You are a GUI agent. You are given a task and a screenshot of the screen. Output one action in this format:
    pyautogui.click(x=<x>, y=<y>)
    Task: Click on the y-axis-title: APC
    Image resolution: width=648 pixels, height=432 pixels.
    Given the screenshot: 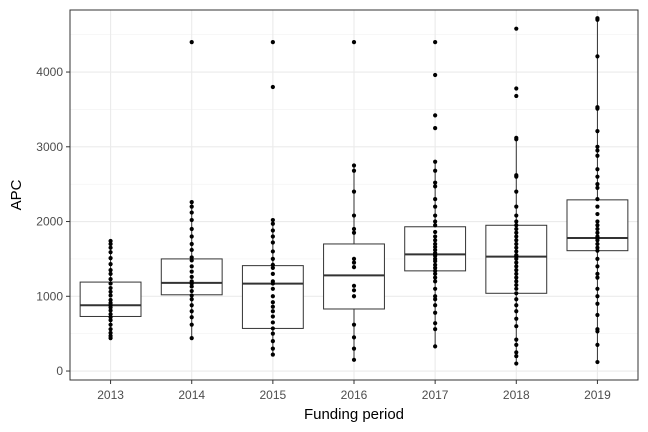 What is the action you would take?
    pyautogui.click(x=16, y=194)
    